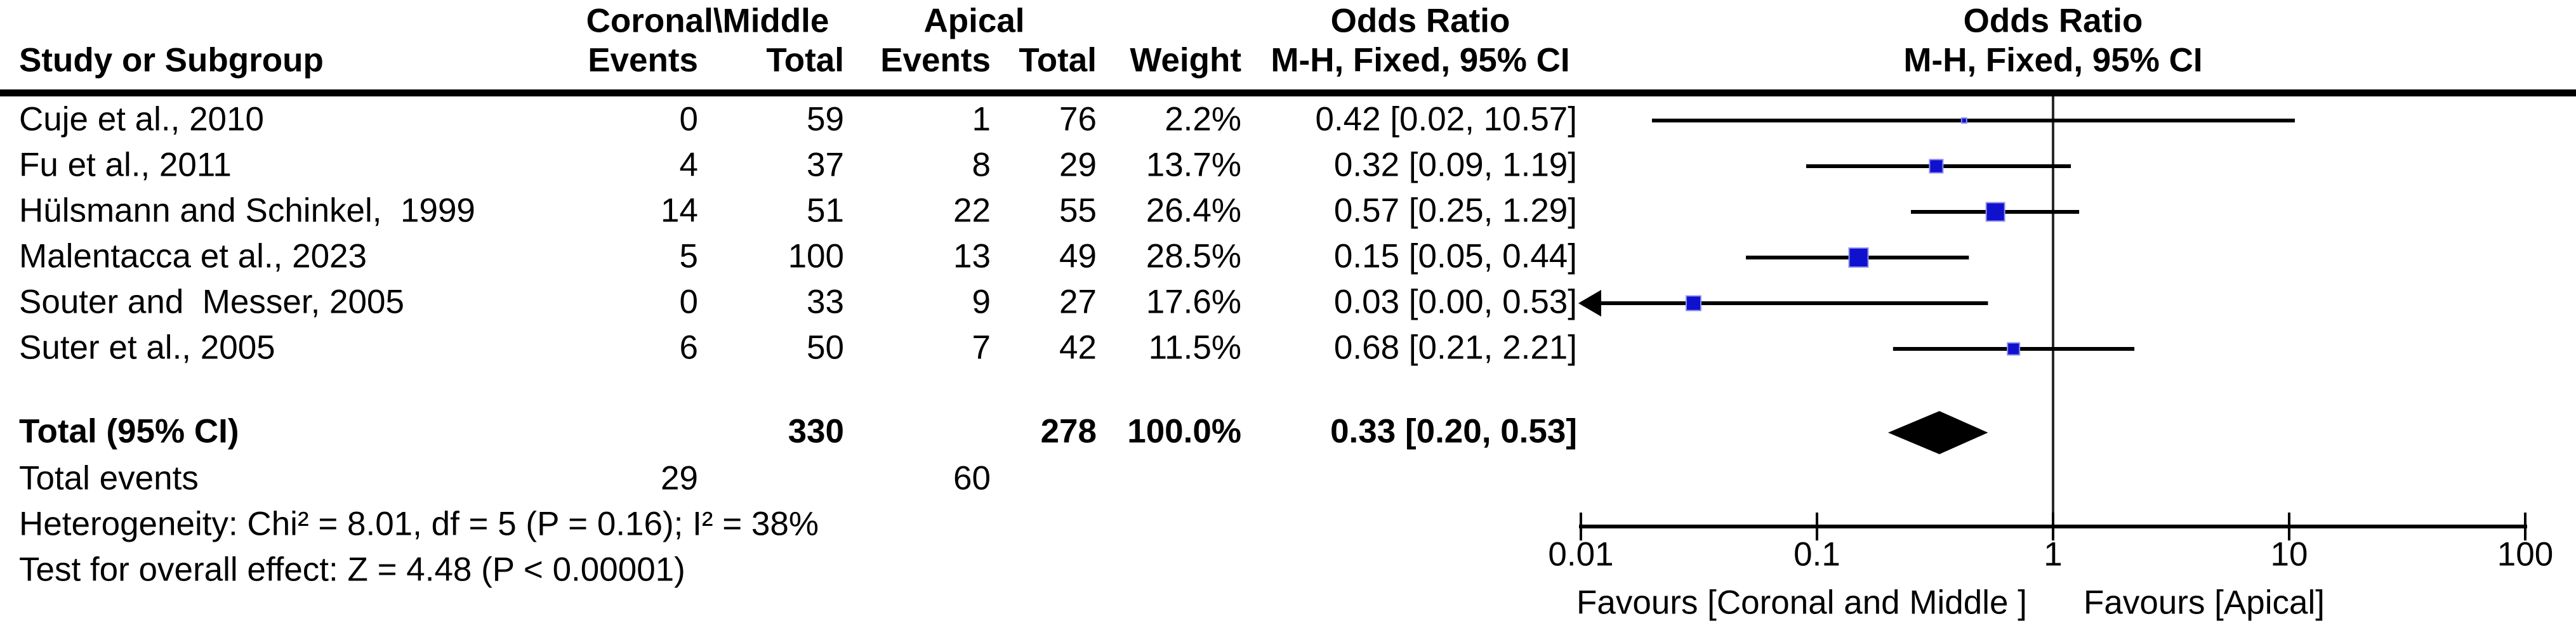 This screenshot has height=628, width=2576. I want to click on study-weight_label: 2.2%, so click(1203, 119).